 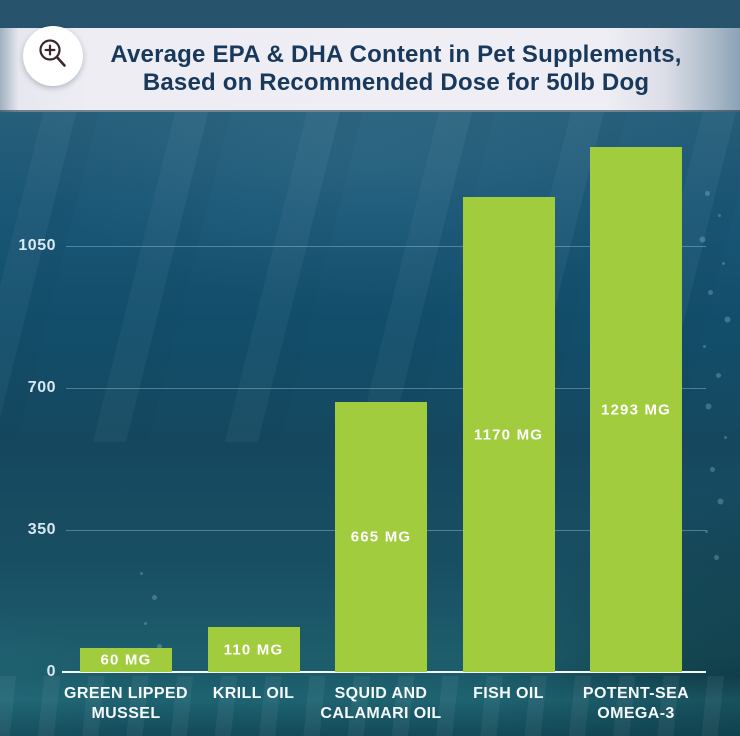 I want to click on magnifier-zoom-in-icon, so click(x=53, y=56).